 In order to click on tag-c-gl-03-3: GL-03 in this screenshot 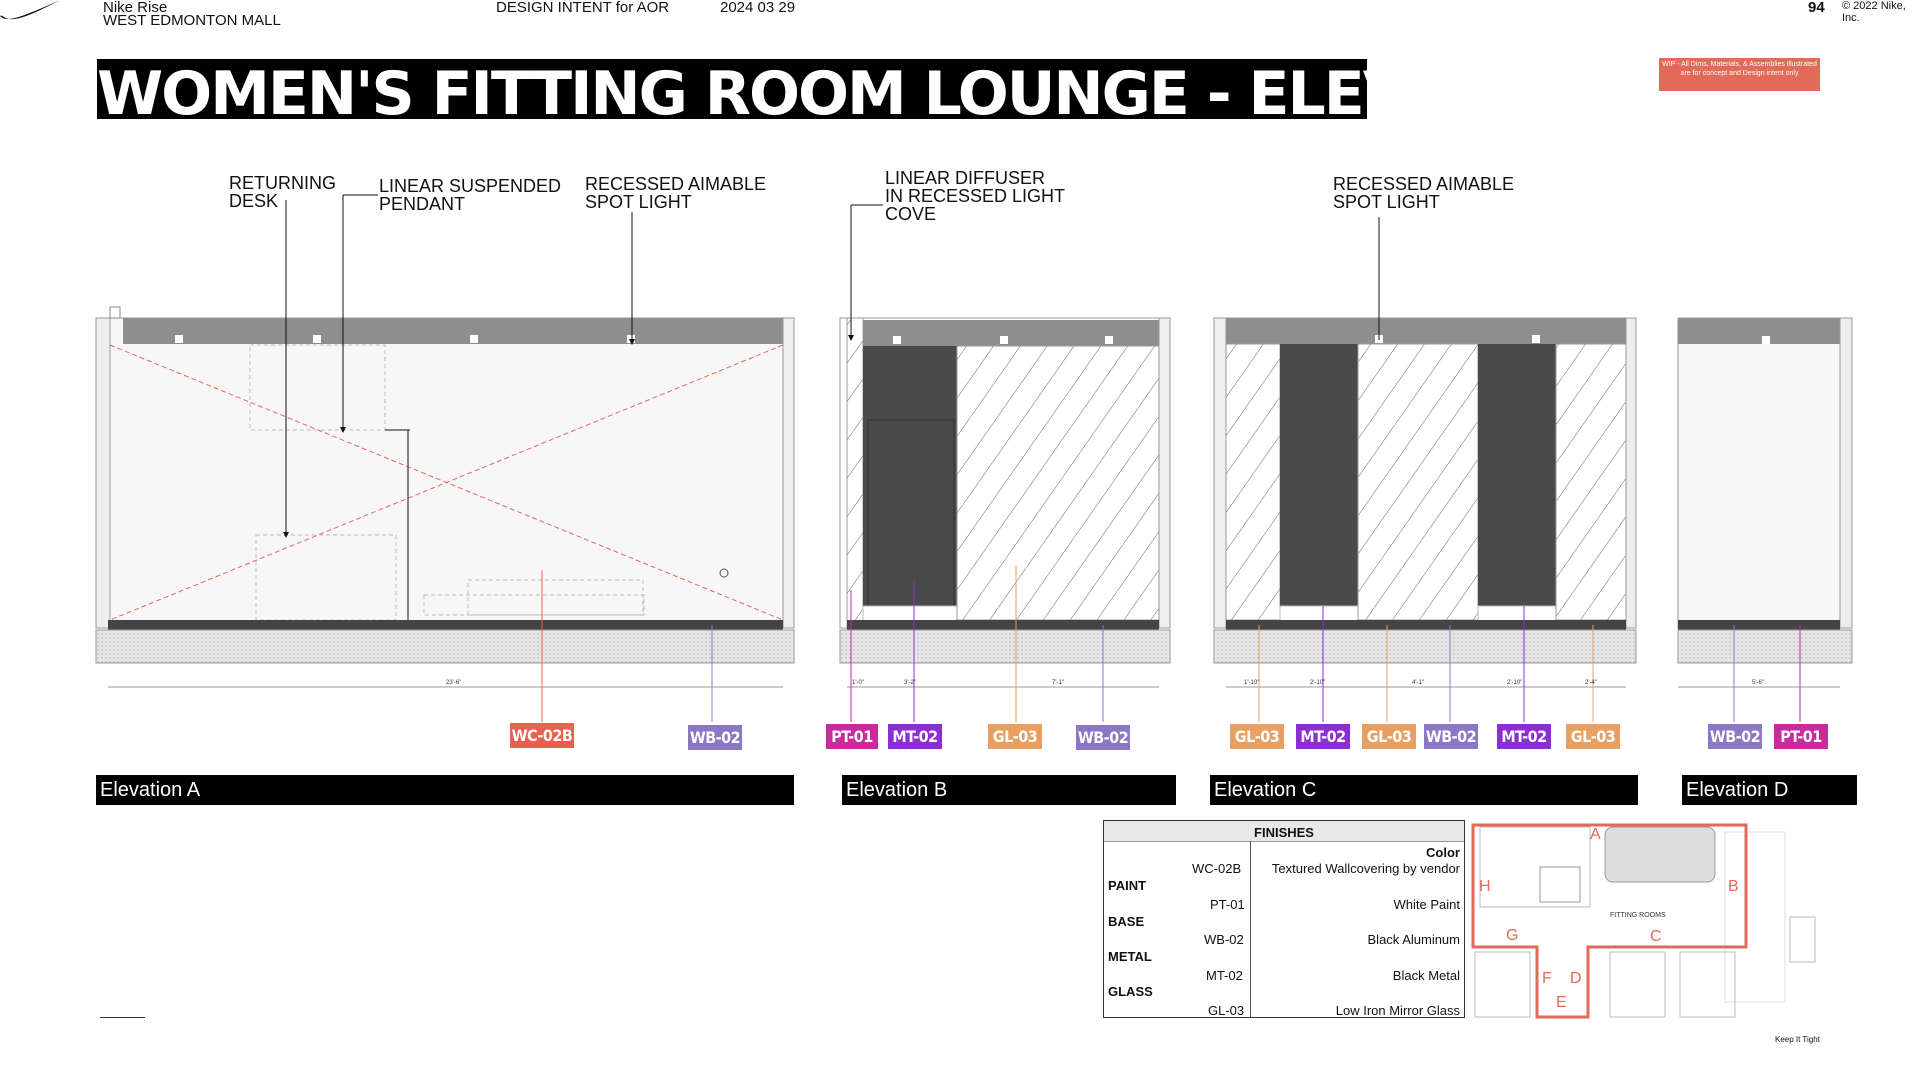, I will do `click(1593, 736)`.